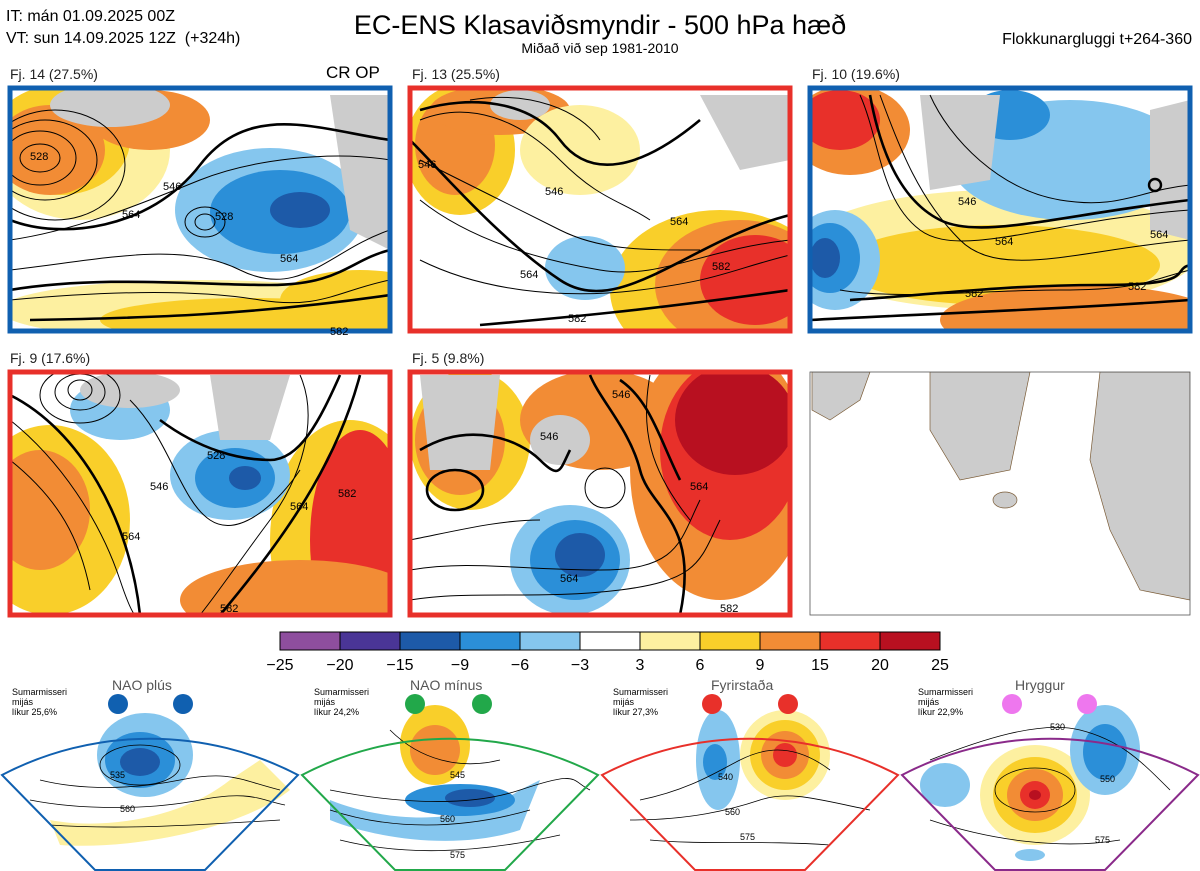  What do you see at coordinates (450, 782) in the screenshot?
I see `regime-panel-nao-minus` at bounding box center [450, 782].